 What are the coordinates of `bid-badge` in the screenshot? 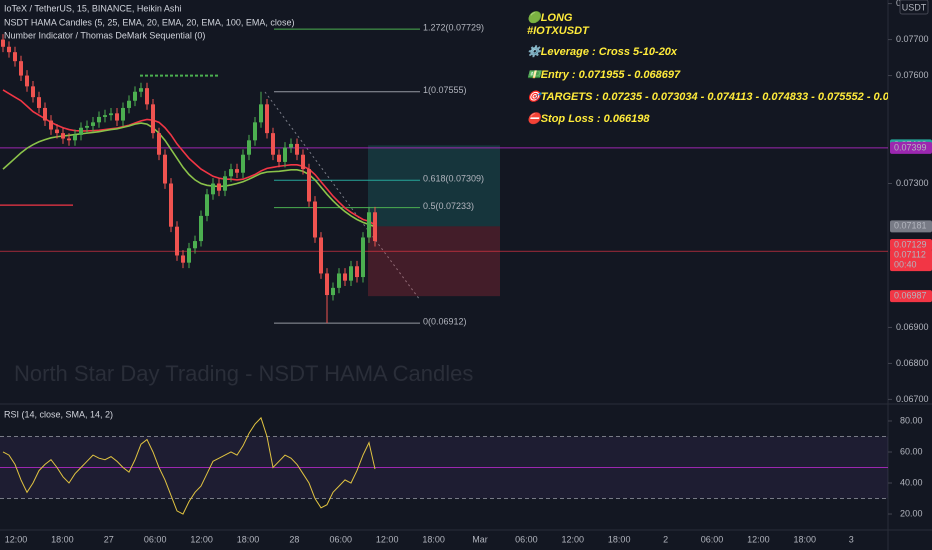 It's located at (911, 260).